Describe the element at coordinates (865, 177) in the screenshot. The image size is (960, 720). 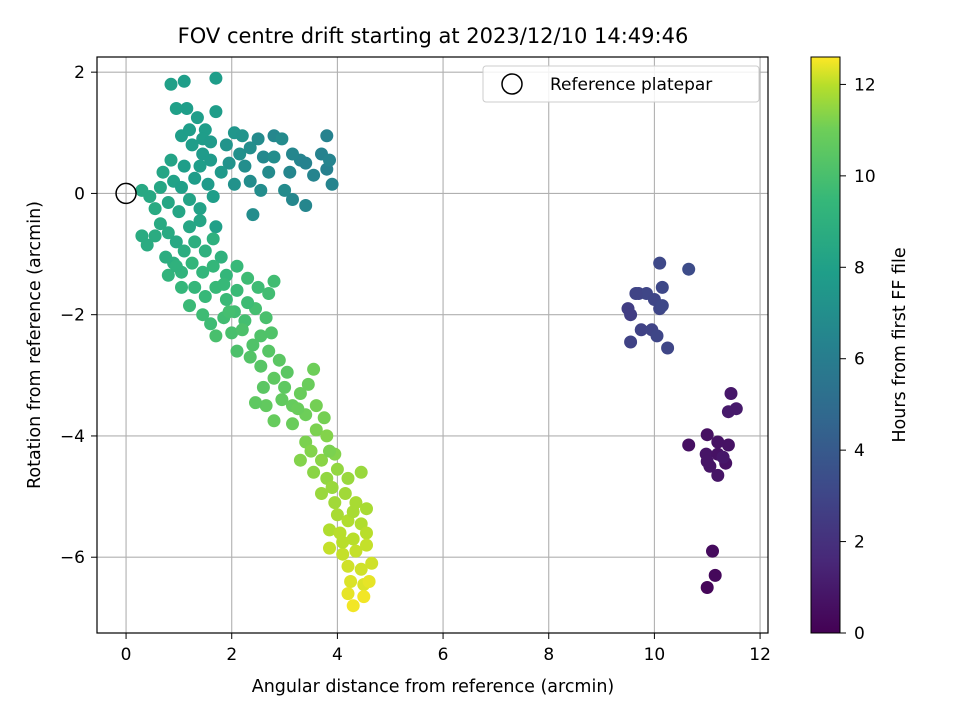
I see `colorbar-tick-label: 10` at that location.